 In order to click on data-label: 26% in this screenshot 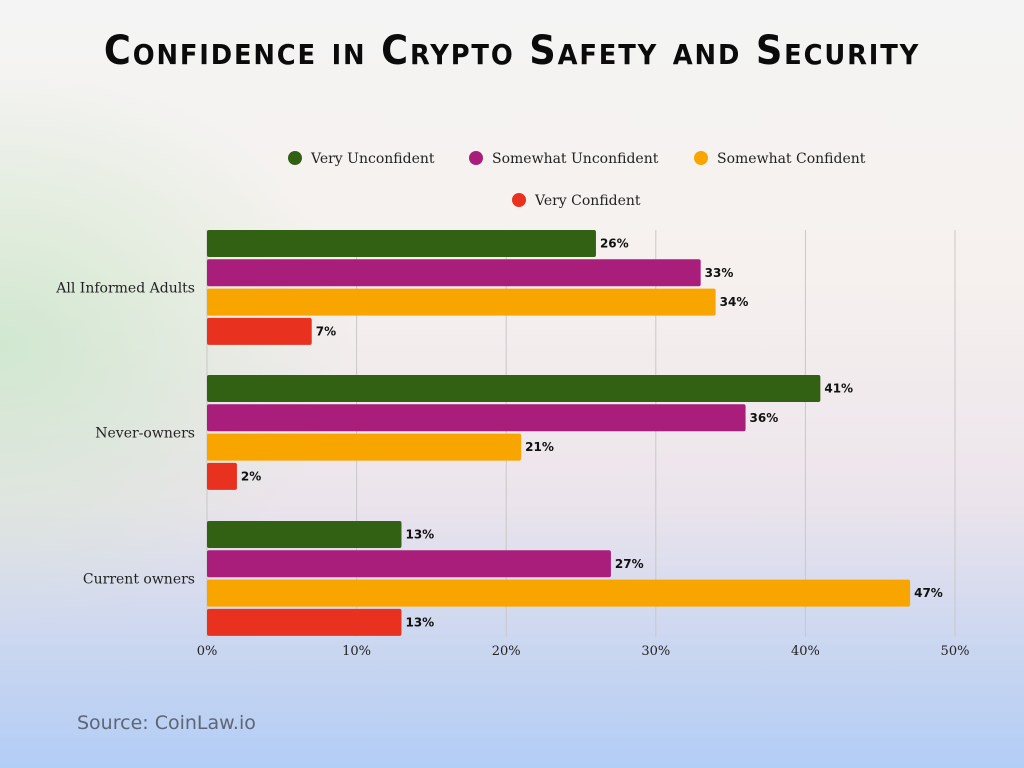, I will do `click(614, 244)`.